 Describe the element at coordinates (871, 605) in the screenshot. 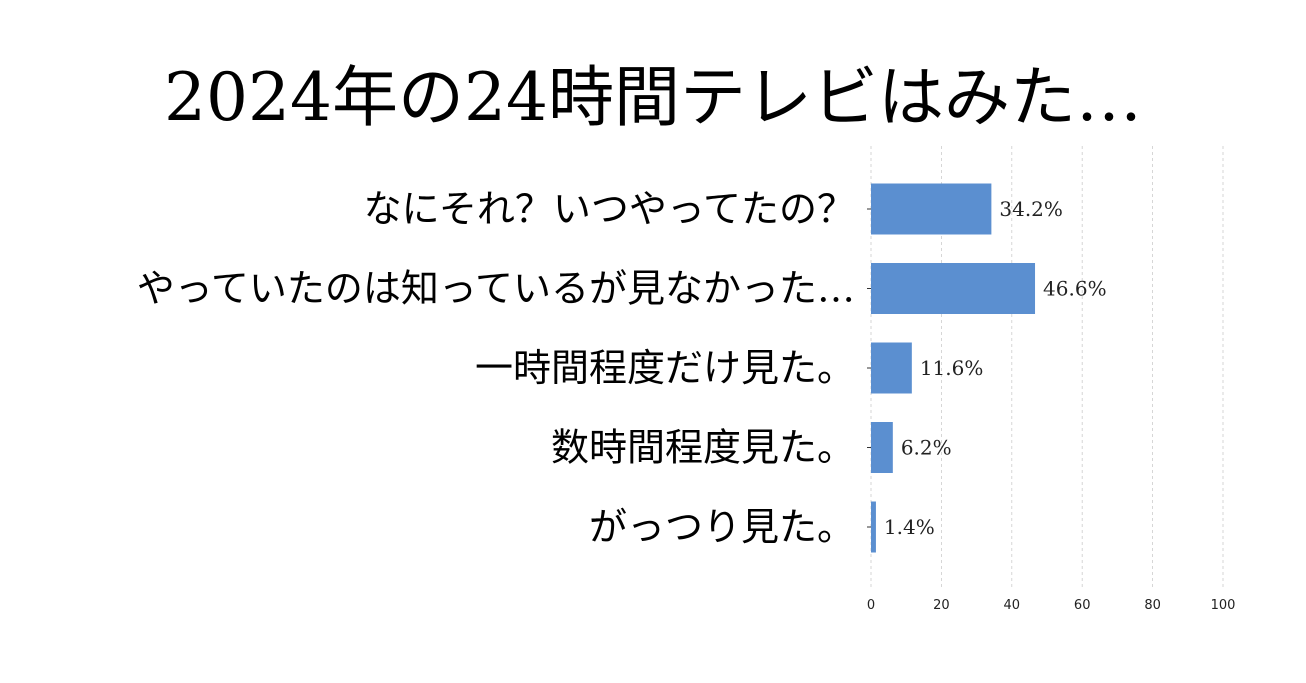

I see `x-tick-label: 0` at that location.